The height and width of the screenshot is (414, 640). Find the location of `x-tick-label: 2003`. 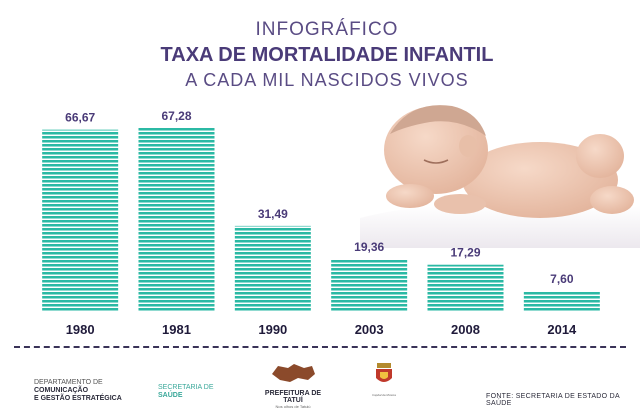

x-tick-label: 2003 is located at coordinates (369, 329).